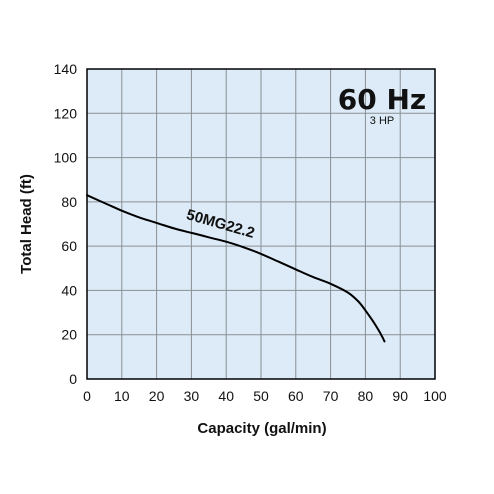 This screenshot has height=494, width=494. I want to click on x-tick-label: 80, so click(366, 396).